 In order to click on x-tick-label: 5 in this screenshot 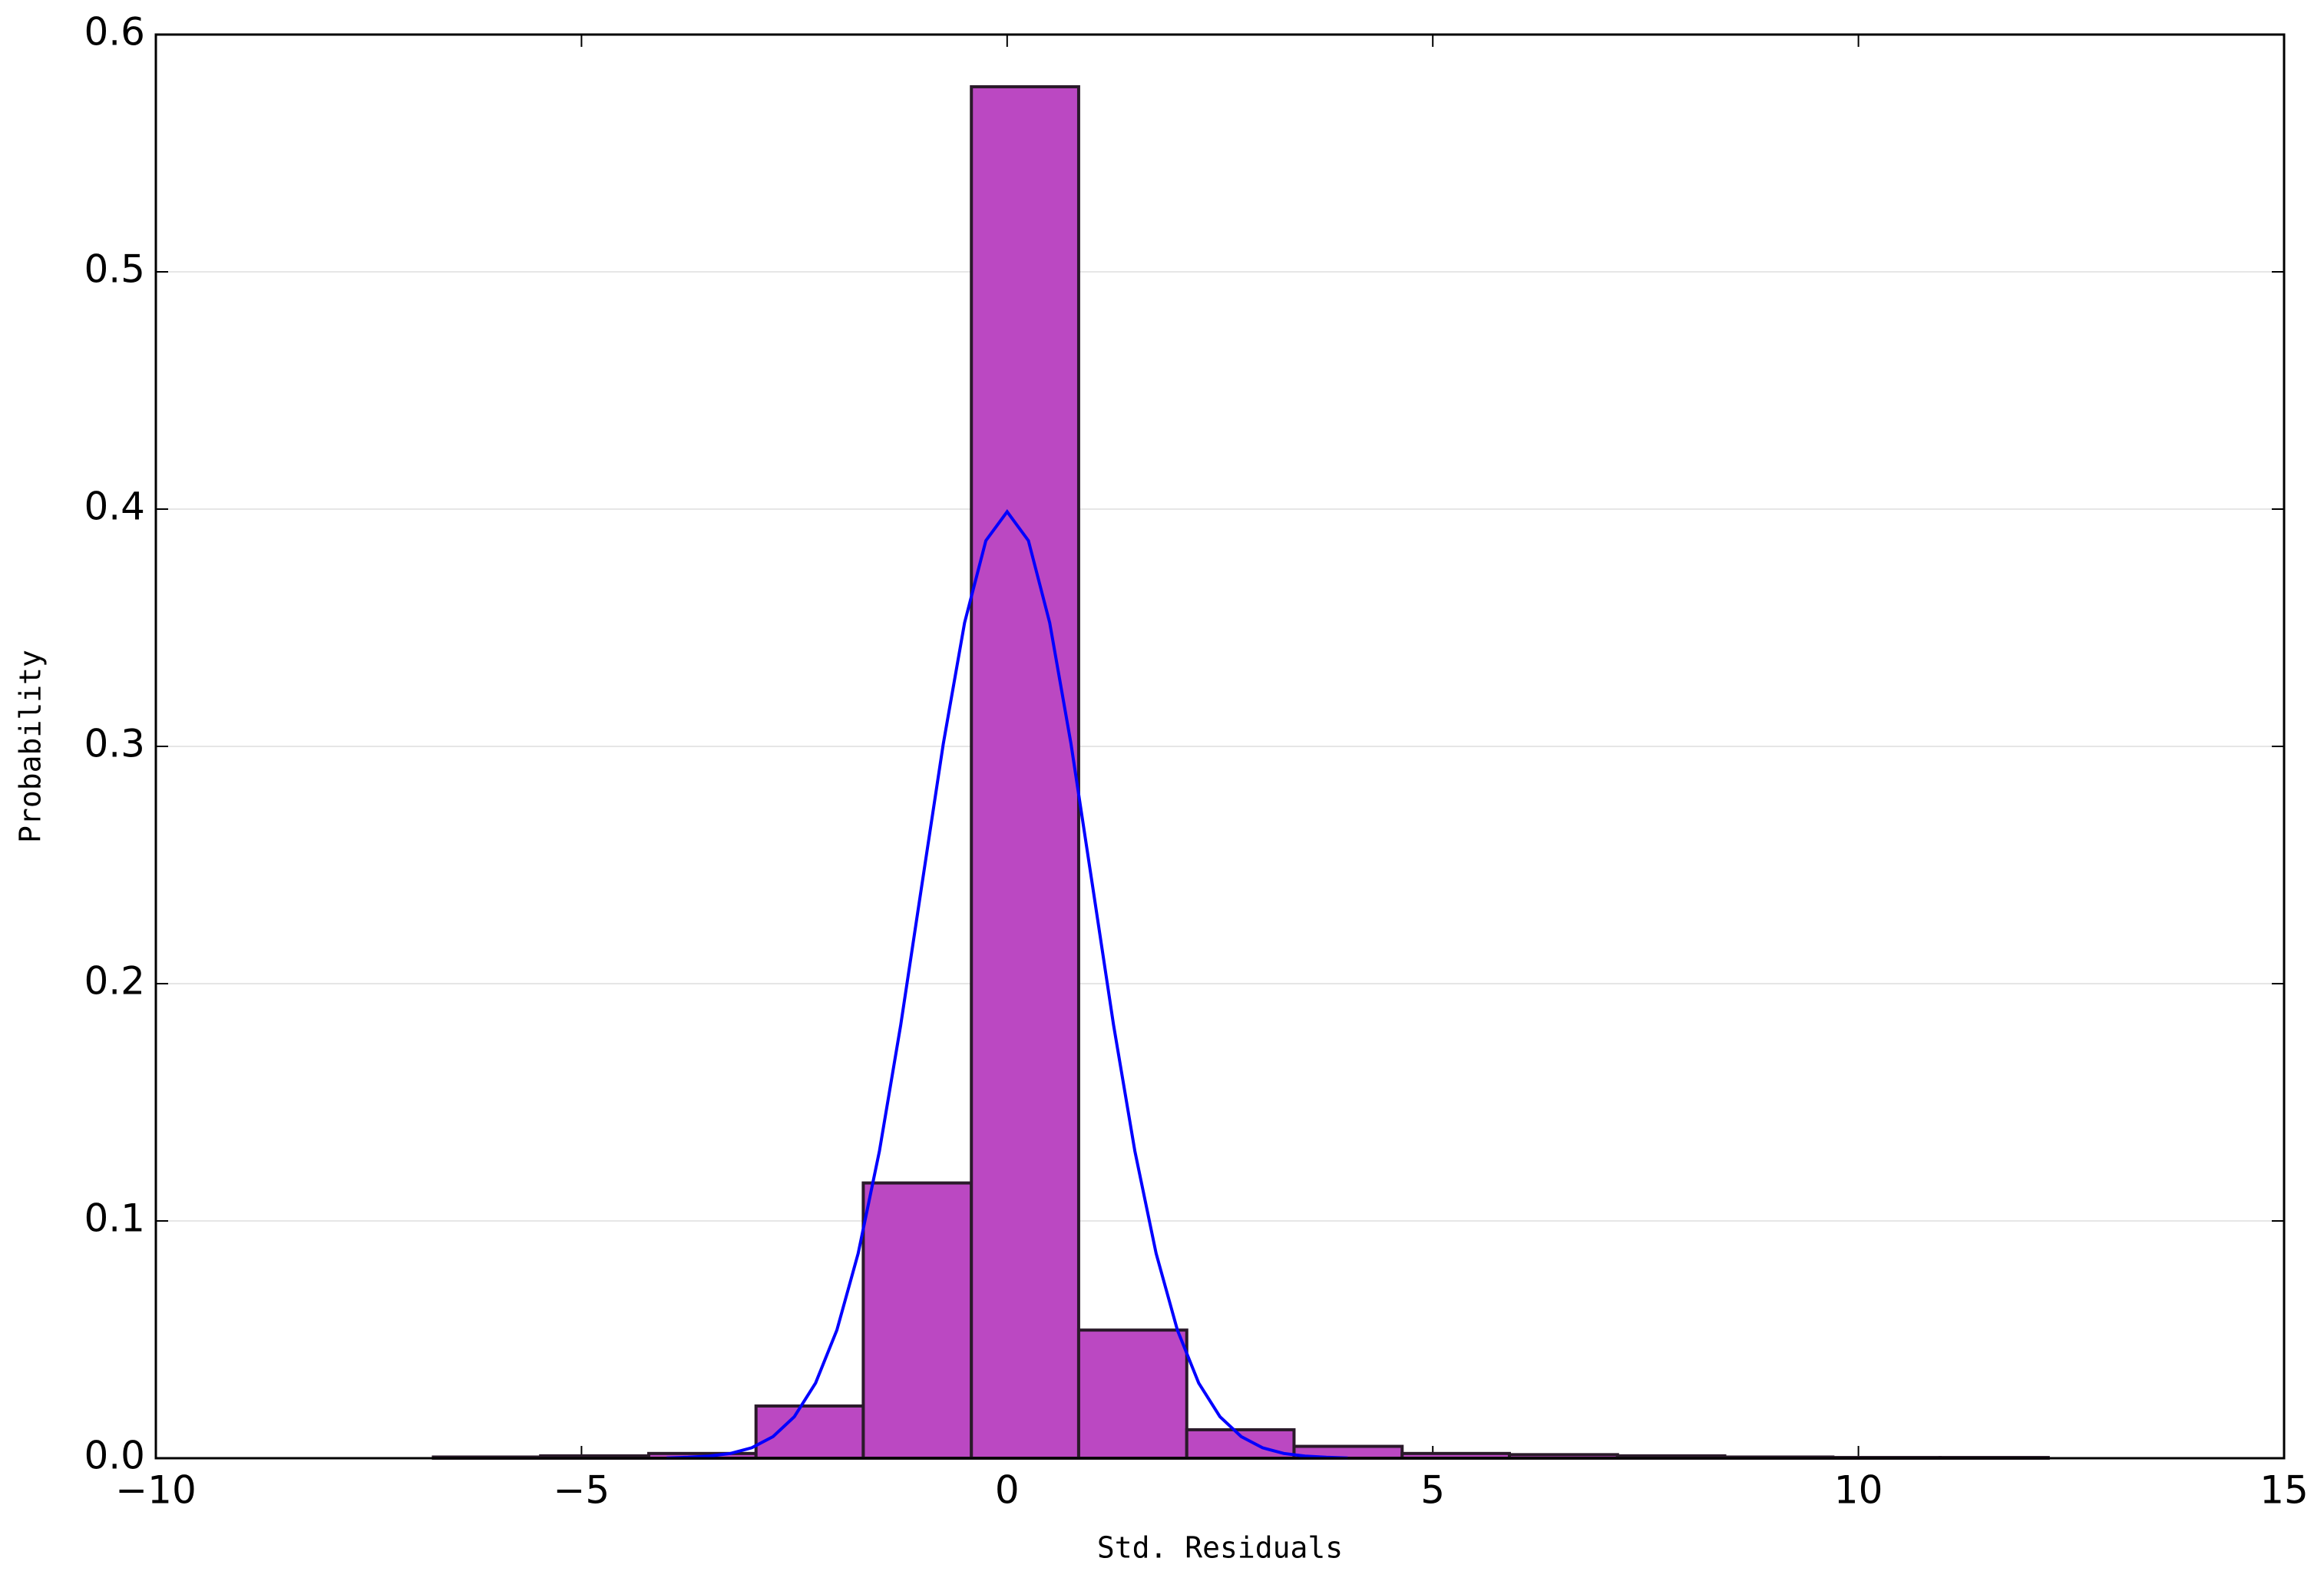, I will do `click(1432, 1491)`.